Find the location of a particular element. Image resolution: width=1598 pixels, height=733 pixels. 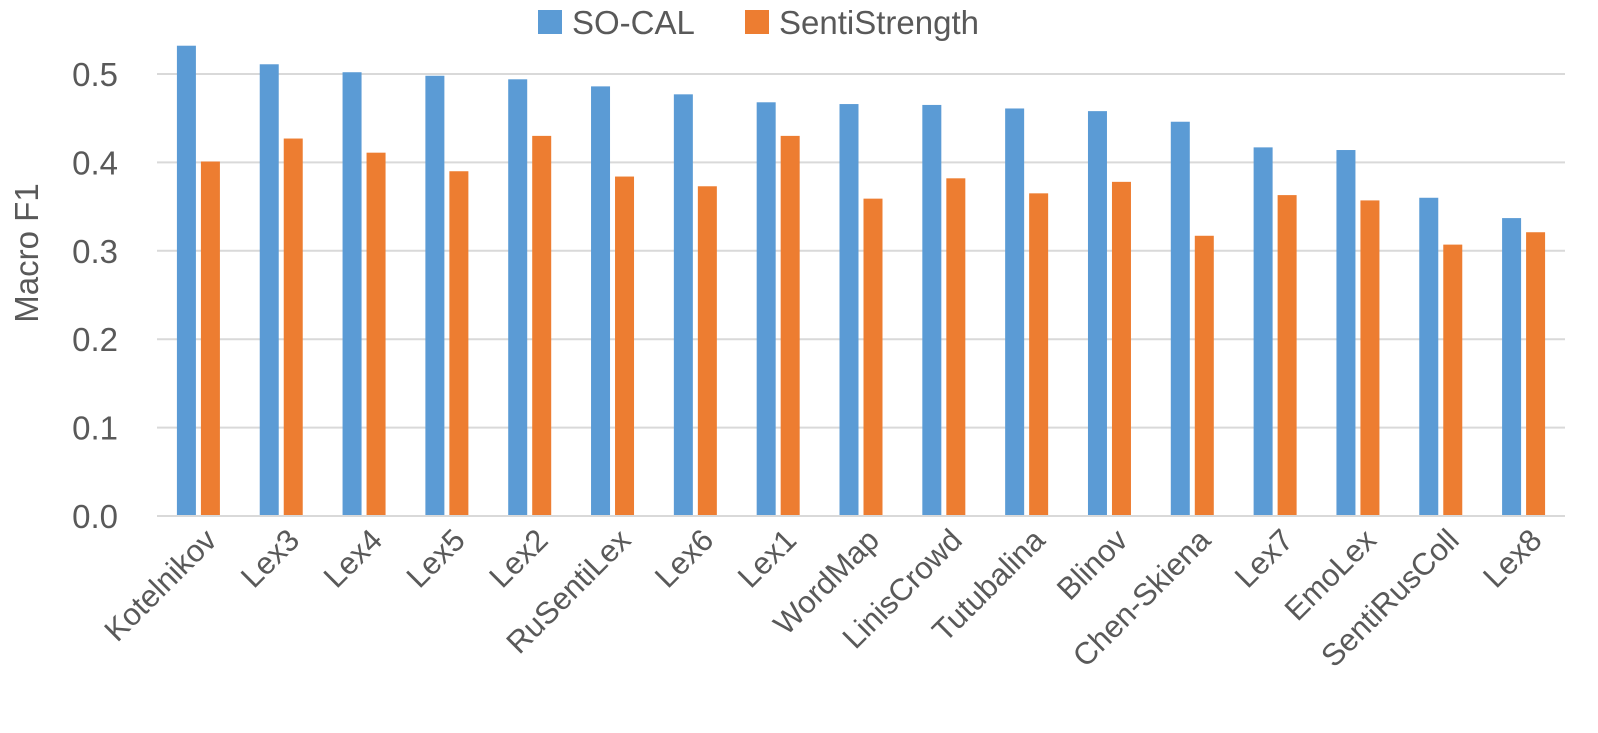

bar-sentistrength-wordmap is located at coordinates (873, 357).